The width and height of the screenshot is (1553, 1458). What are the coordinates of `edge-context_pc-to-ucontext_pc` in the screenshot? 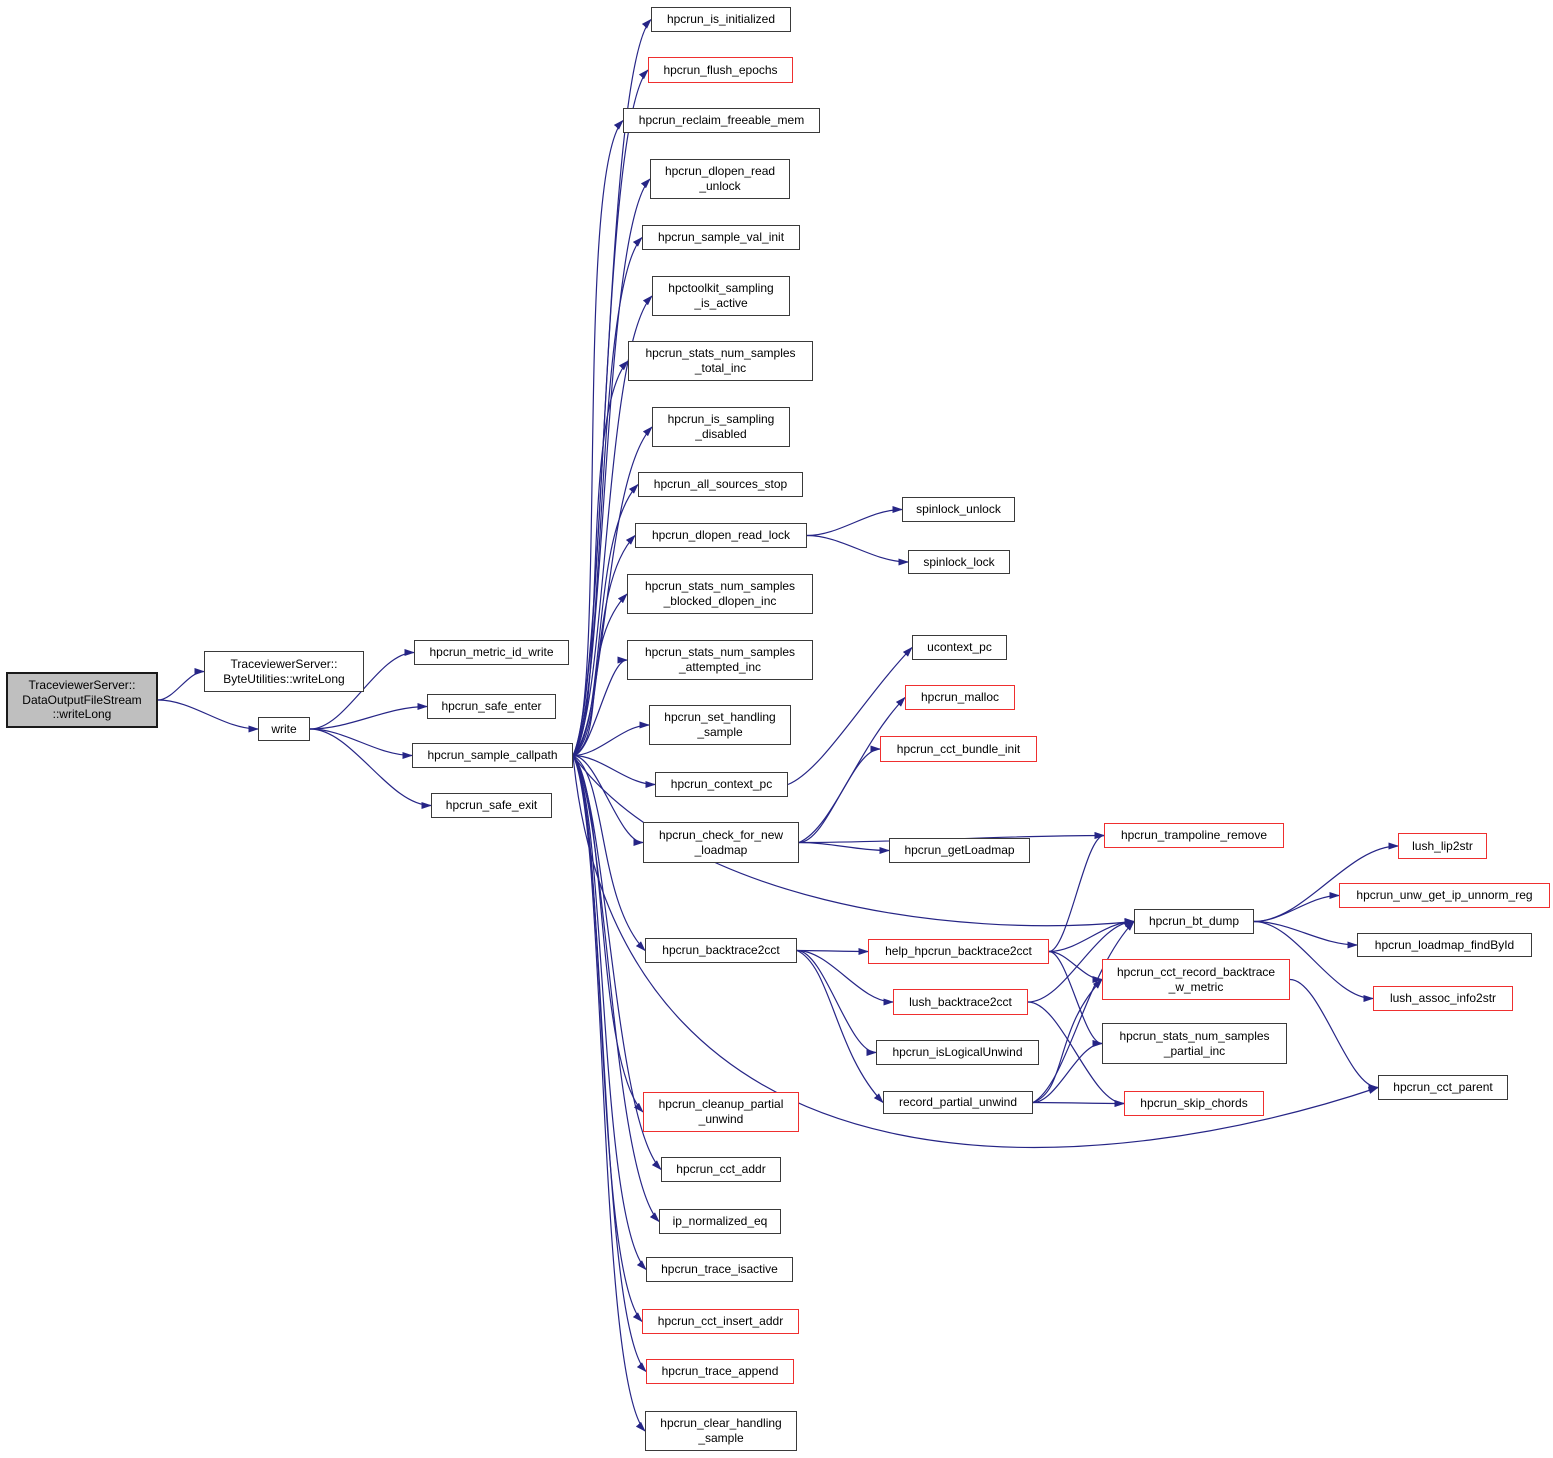 It's located at (850, 716).